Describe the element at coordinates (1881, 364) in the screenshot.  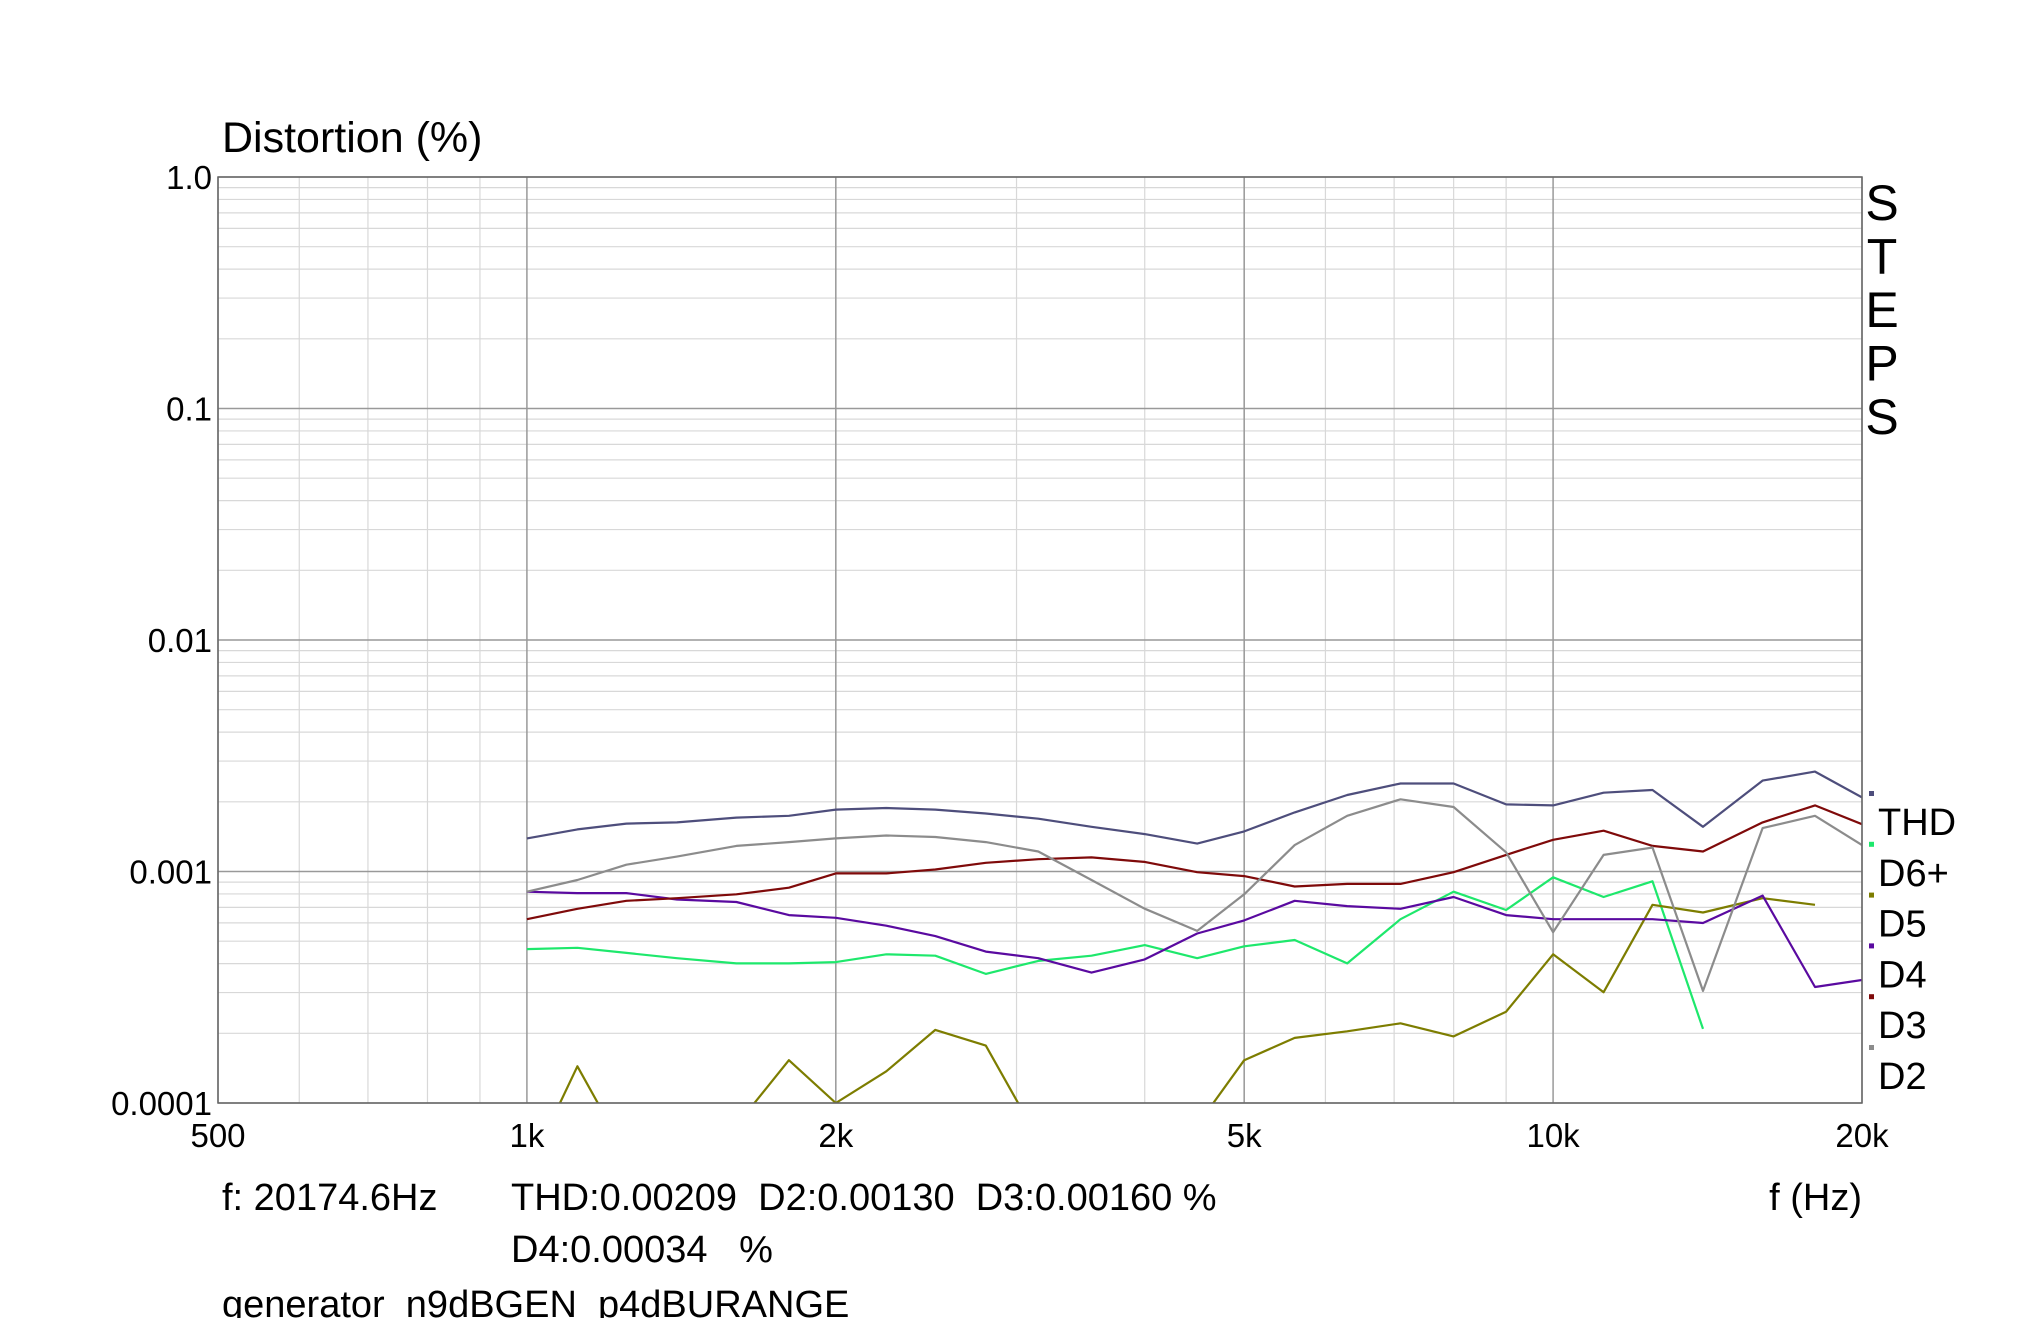
I see `side-label-letter: P` at that location.